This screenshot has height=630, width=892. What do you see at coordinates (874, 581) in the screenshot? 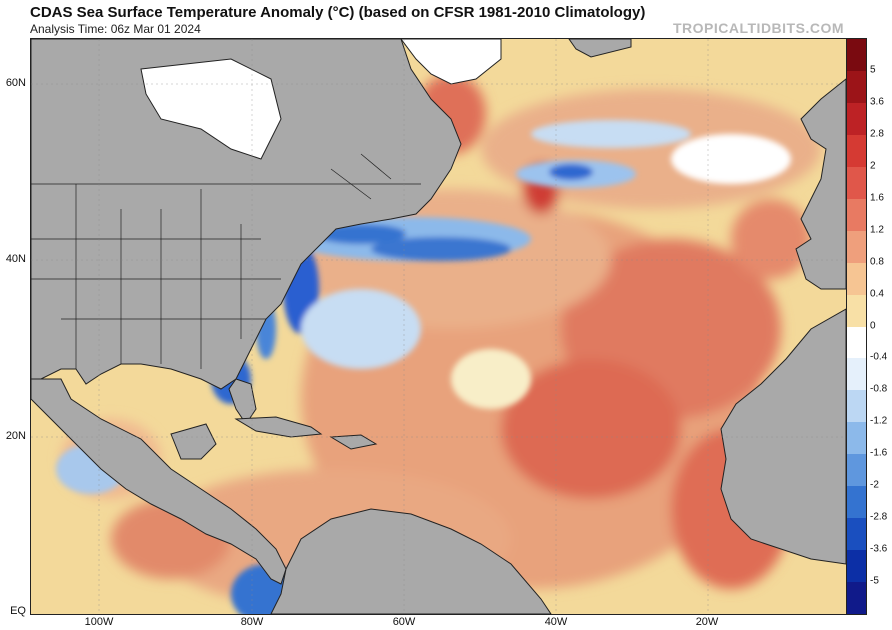
I see `colorbar-label: -5` at bounding box center [874, 581].